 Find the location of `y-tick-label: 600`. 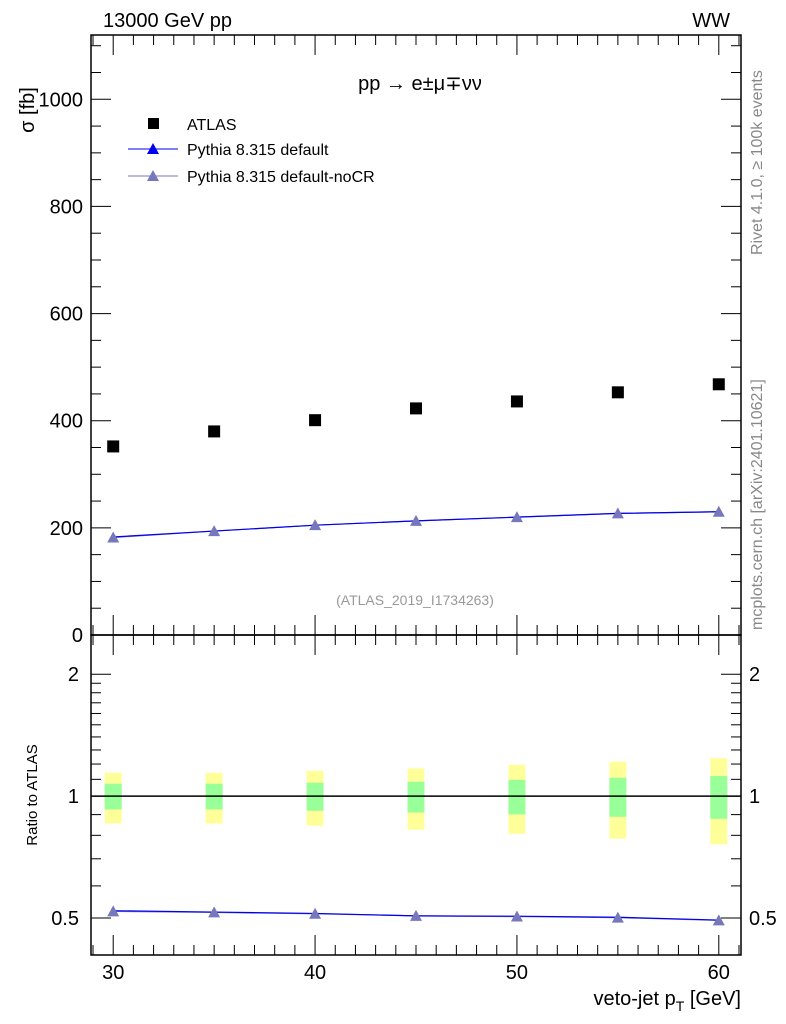

y-tick-label: 600 is located at coordinates (66, 315).